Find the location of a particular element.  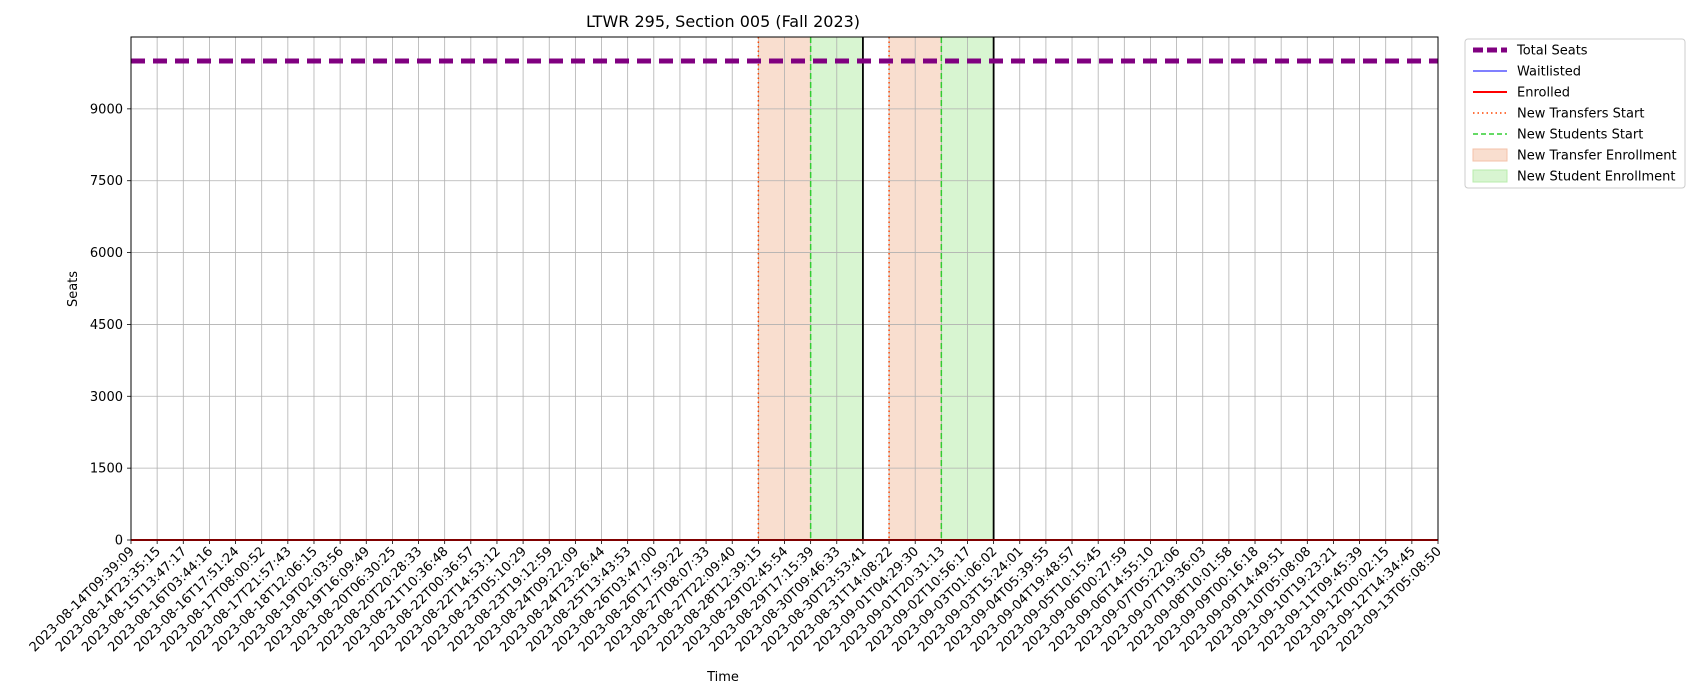

y-tick-label: 0 is located at coordinates (119, 541).